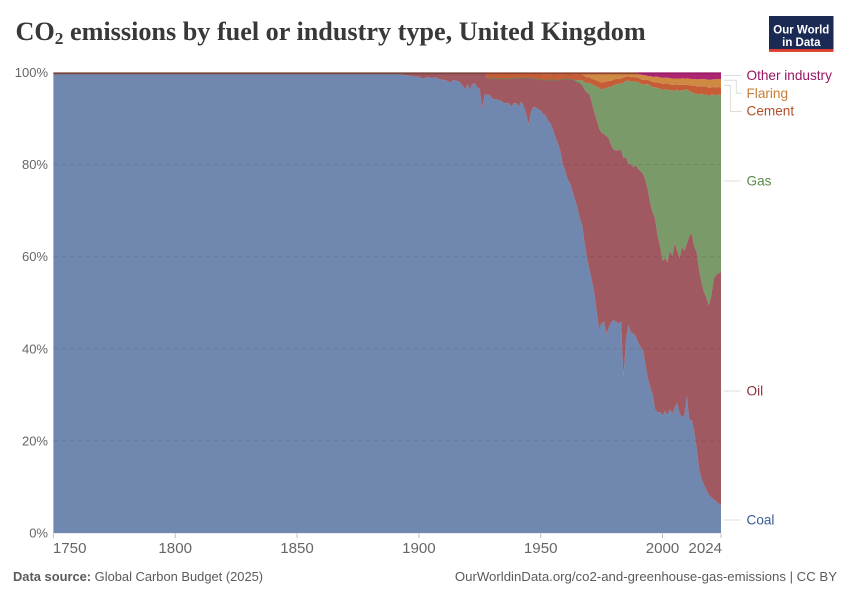 This screenshot has width=850, height=605. Describe the element at coordinates (175, 548) in the screenshot. I see `svg-text: 1800` at that location.